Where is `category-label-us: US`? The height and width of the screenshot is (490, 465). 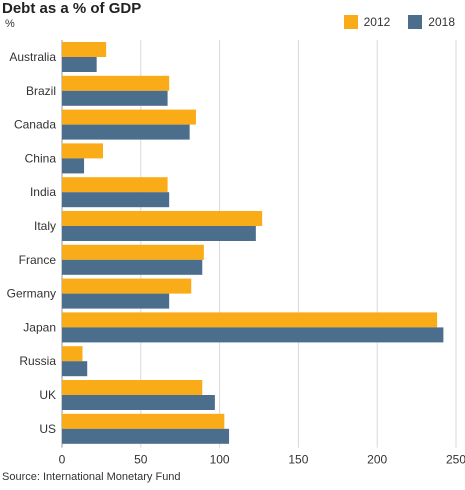 category-label-us: US is located at coordinates (47, 429).